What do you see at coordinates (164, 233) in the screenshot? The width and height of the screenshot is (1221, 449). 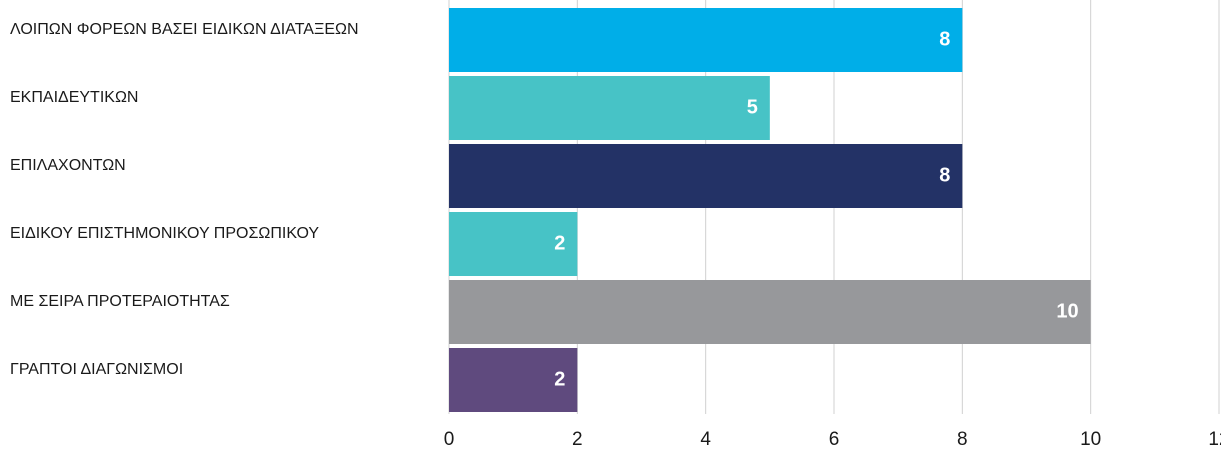 I see `y-tick-label: ΕΙΔΙΚΟΥ ΕΠΙΣΤΗΜΟΝΙΚΟΥ ΠΡΟΣΩΠΙΚΟΥ` at bounding box center [164, 233].